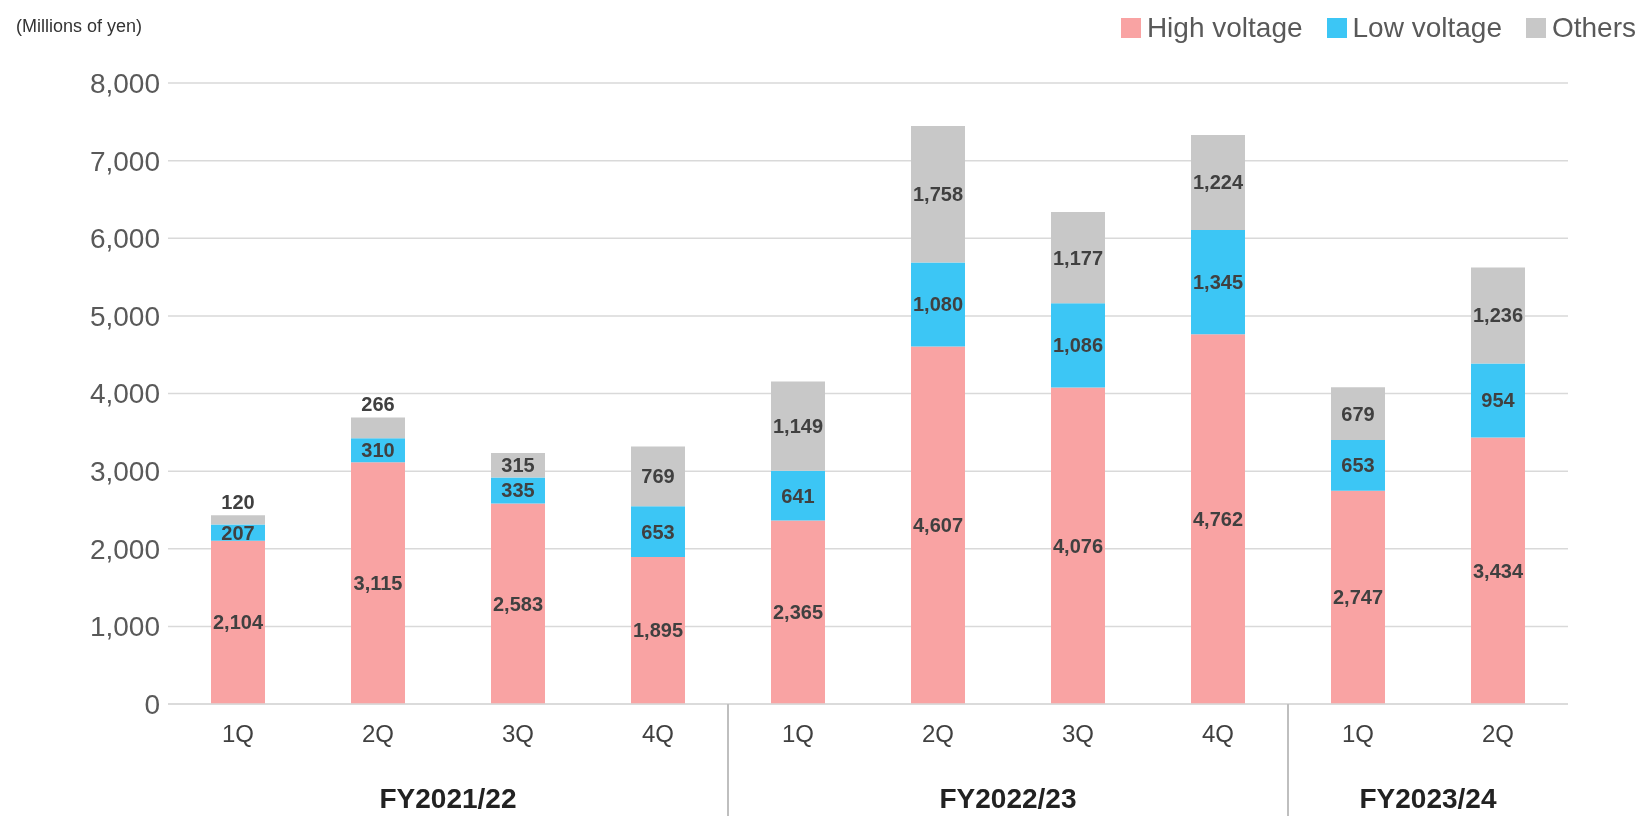 The image size is (1640, 816). What do you see at coordinates (798, 495) in the screenshot?
I see `data-label: 641` at bounding box center [798, 495].